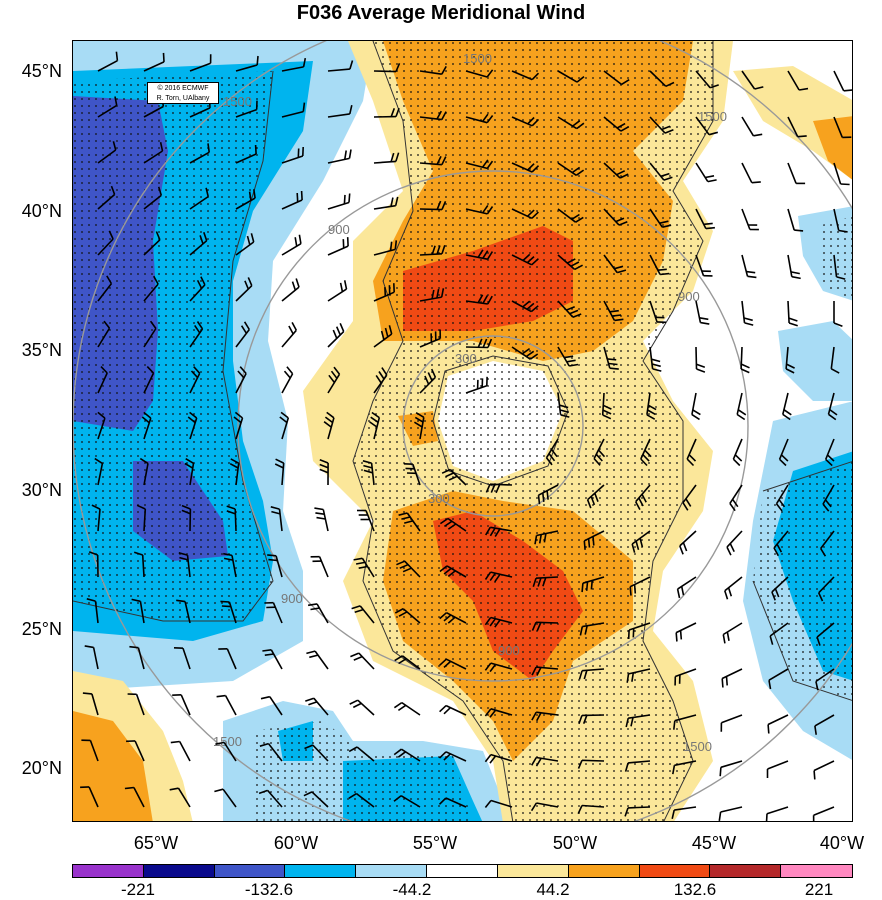  What do you see at coordinates (689, 296) in the screenshot?
I see `ring-label: 900` at bounding box center [689, 296].